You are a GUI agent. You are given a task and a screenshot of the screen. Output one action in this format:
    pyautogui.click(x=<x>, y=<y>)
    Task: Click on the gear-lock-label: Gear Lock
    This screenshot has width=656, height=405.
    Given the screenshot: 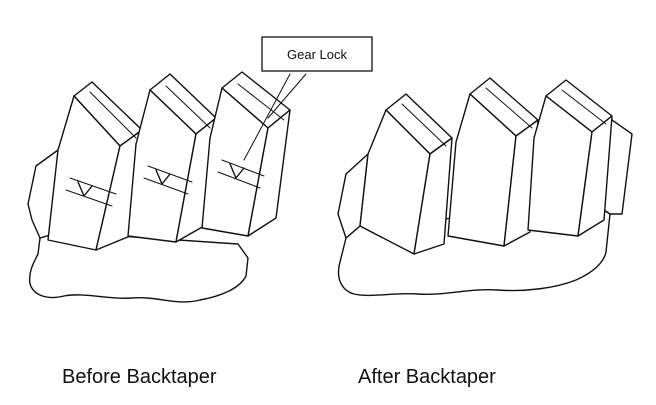 What is the action you would take?
    pyautogui.click(x=317, y=54)
    